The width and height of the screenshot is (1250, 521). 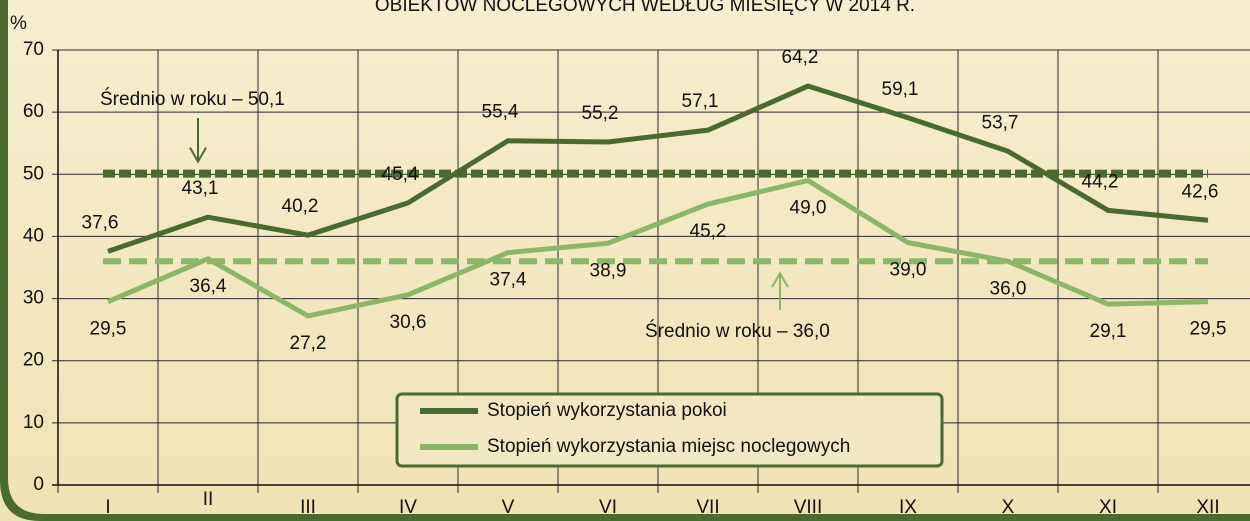 What do you see at coordinates (808, 208) in the screenshot?
I see `data-label: 49,0` at bounding box center [808, 208].